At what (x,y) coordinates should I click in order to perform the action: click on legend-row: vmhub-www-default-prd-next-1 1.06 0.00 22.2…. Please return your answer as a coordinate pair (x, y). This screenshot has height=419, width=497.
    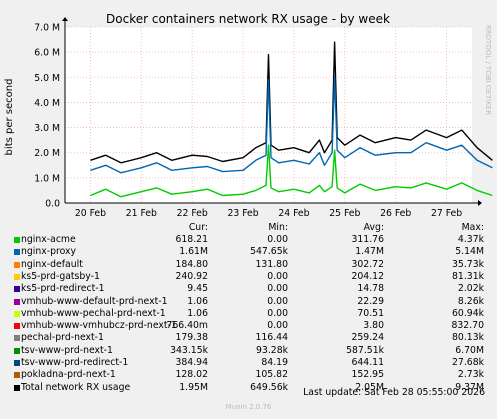
    Looking at the image, I should click on (248, 302).